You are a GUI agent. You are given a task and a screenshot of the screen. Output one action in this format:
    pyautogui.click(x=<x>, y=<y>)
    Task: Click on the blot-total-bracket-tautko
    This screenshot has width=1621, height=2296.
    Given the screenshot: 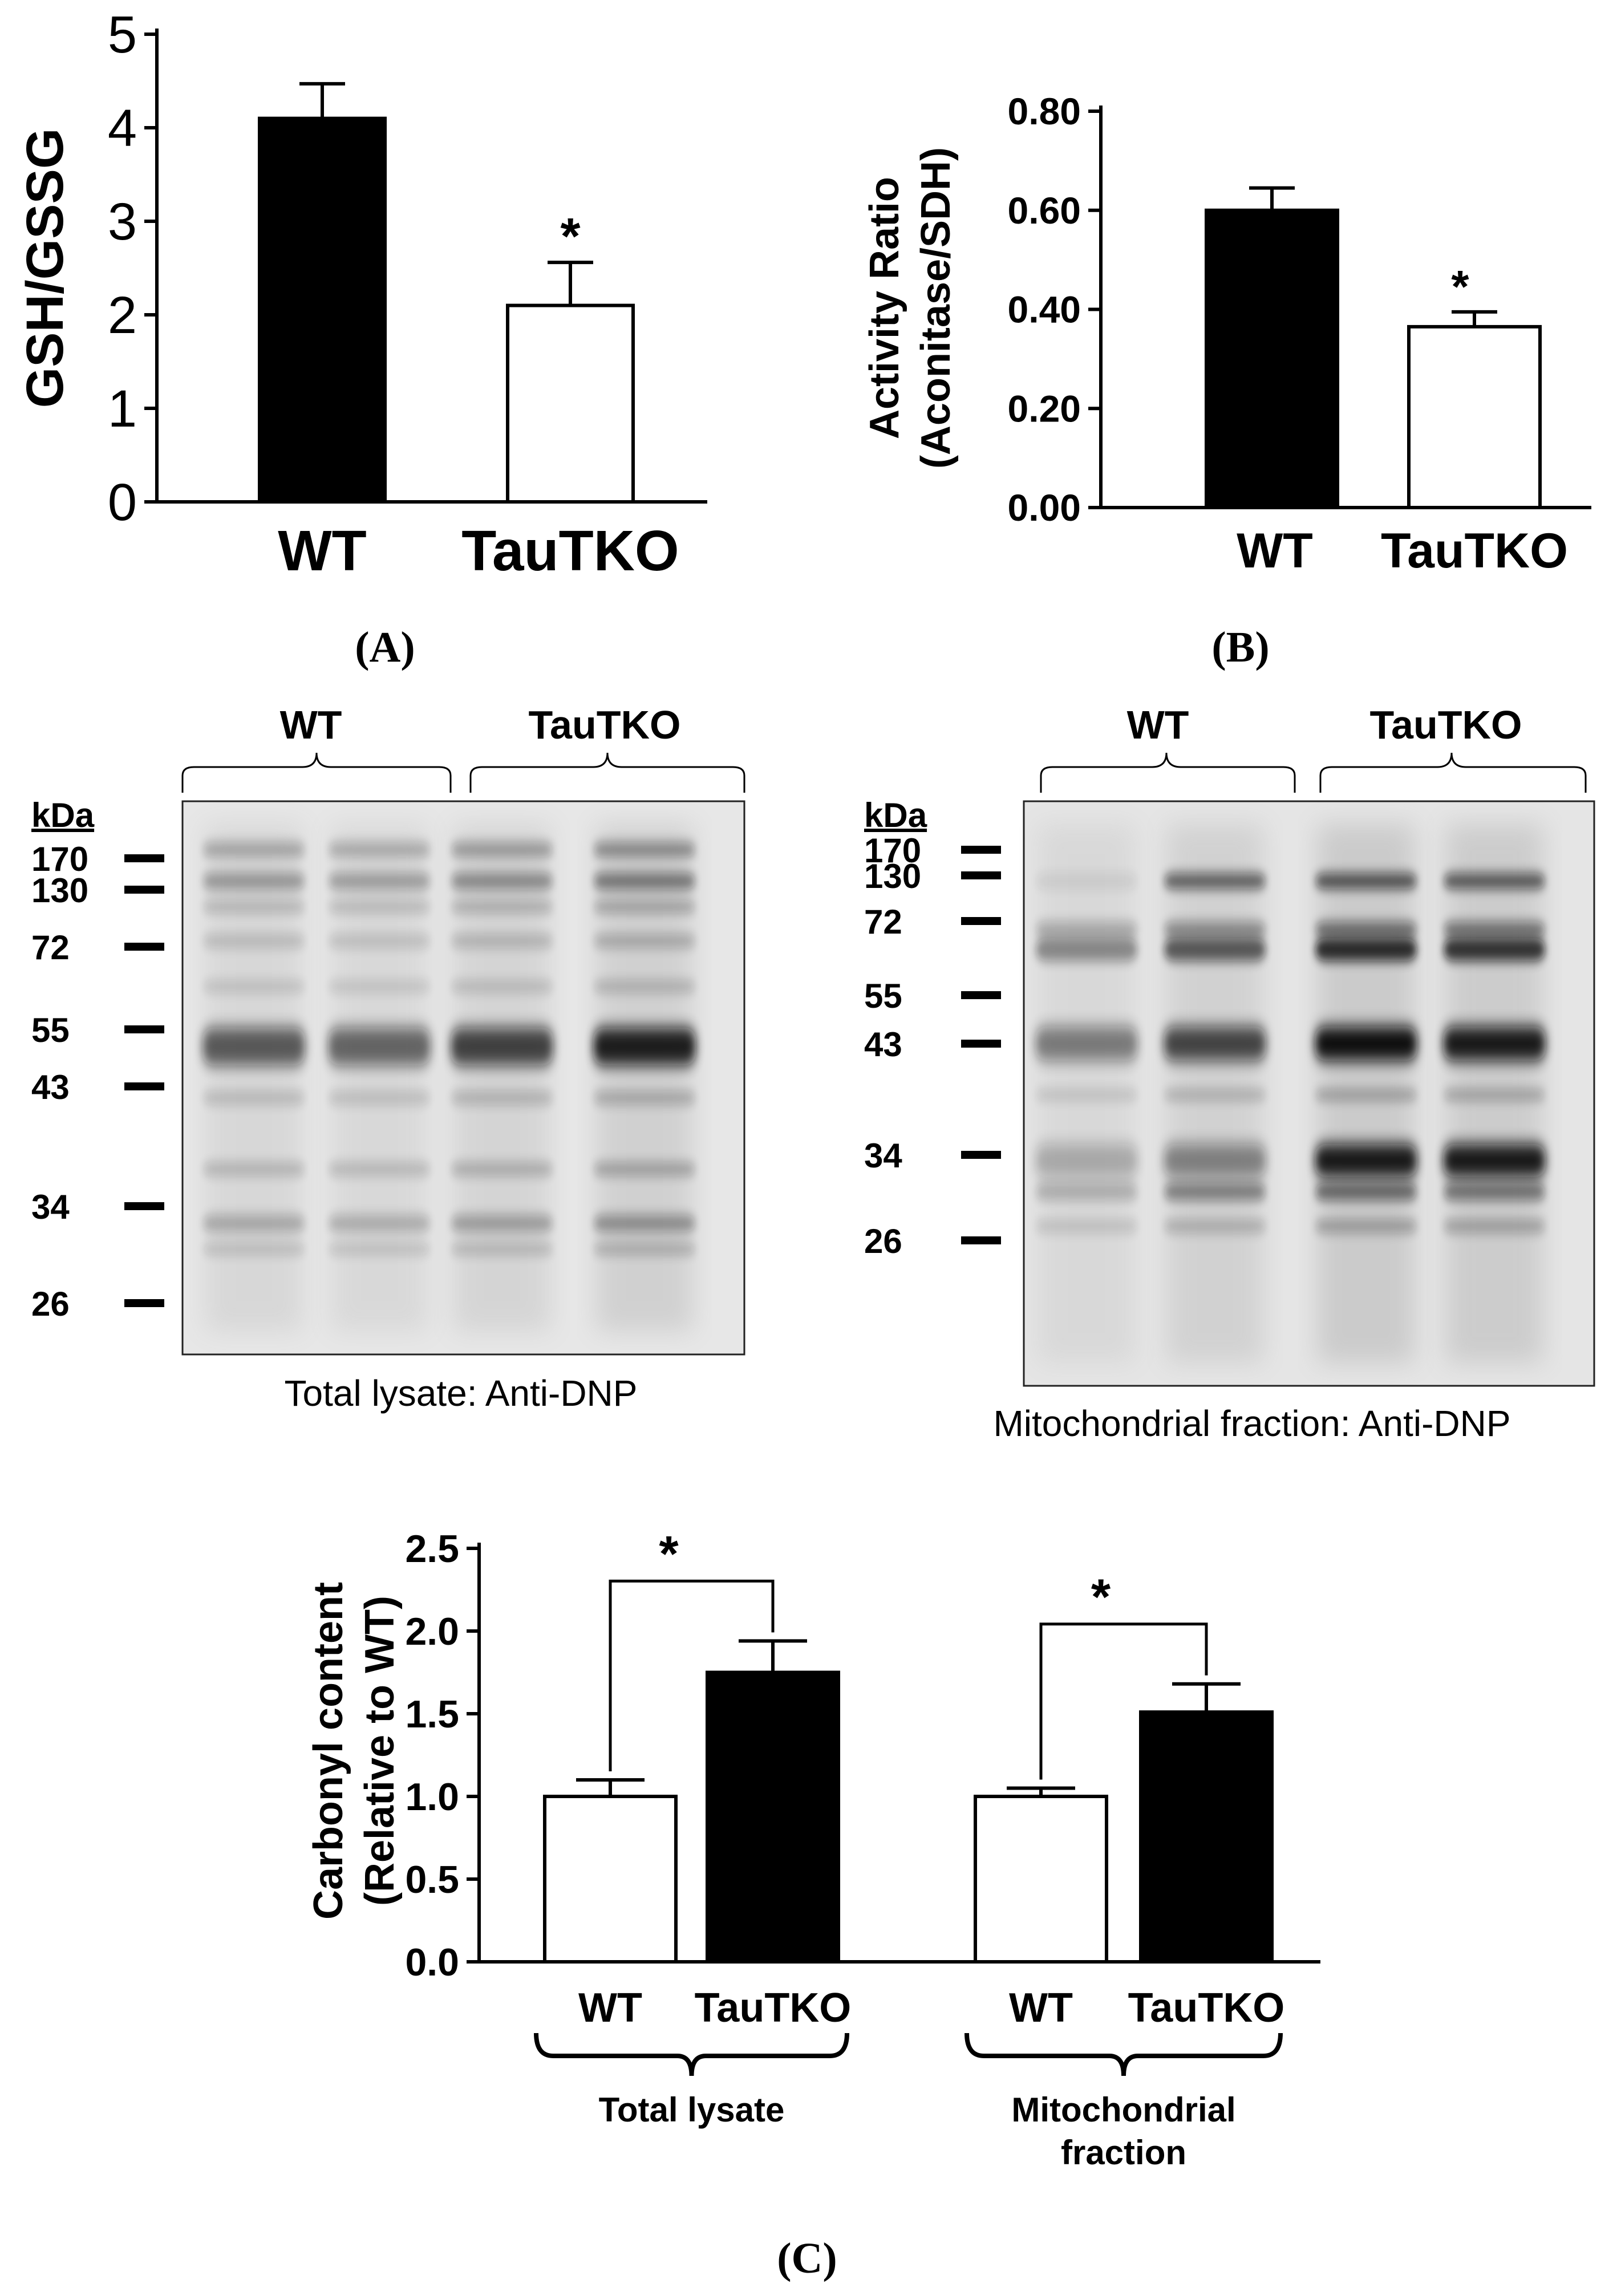 What is the action you would take?
    pyautogui.click(x=607, y=772)
    